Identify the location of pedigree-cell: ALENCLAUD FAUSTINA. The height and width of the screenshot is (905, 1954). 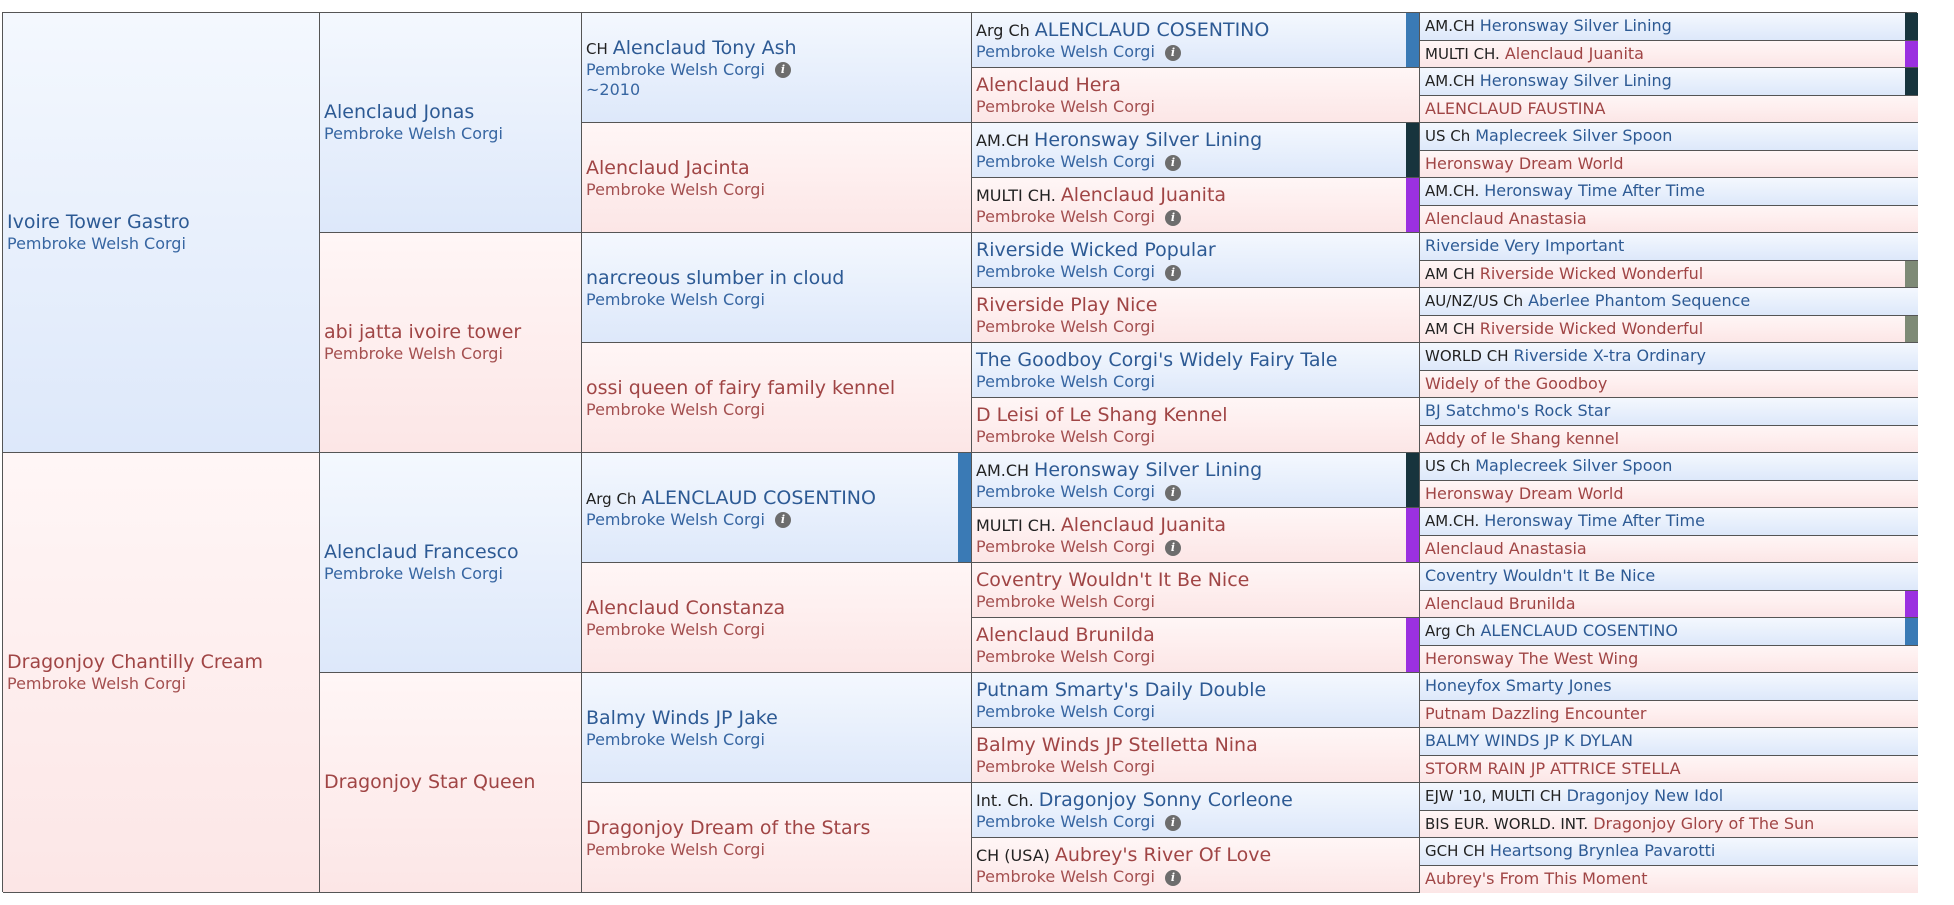
(1669, 109).